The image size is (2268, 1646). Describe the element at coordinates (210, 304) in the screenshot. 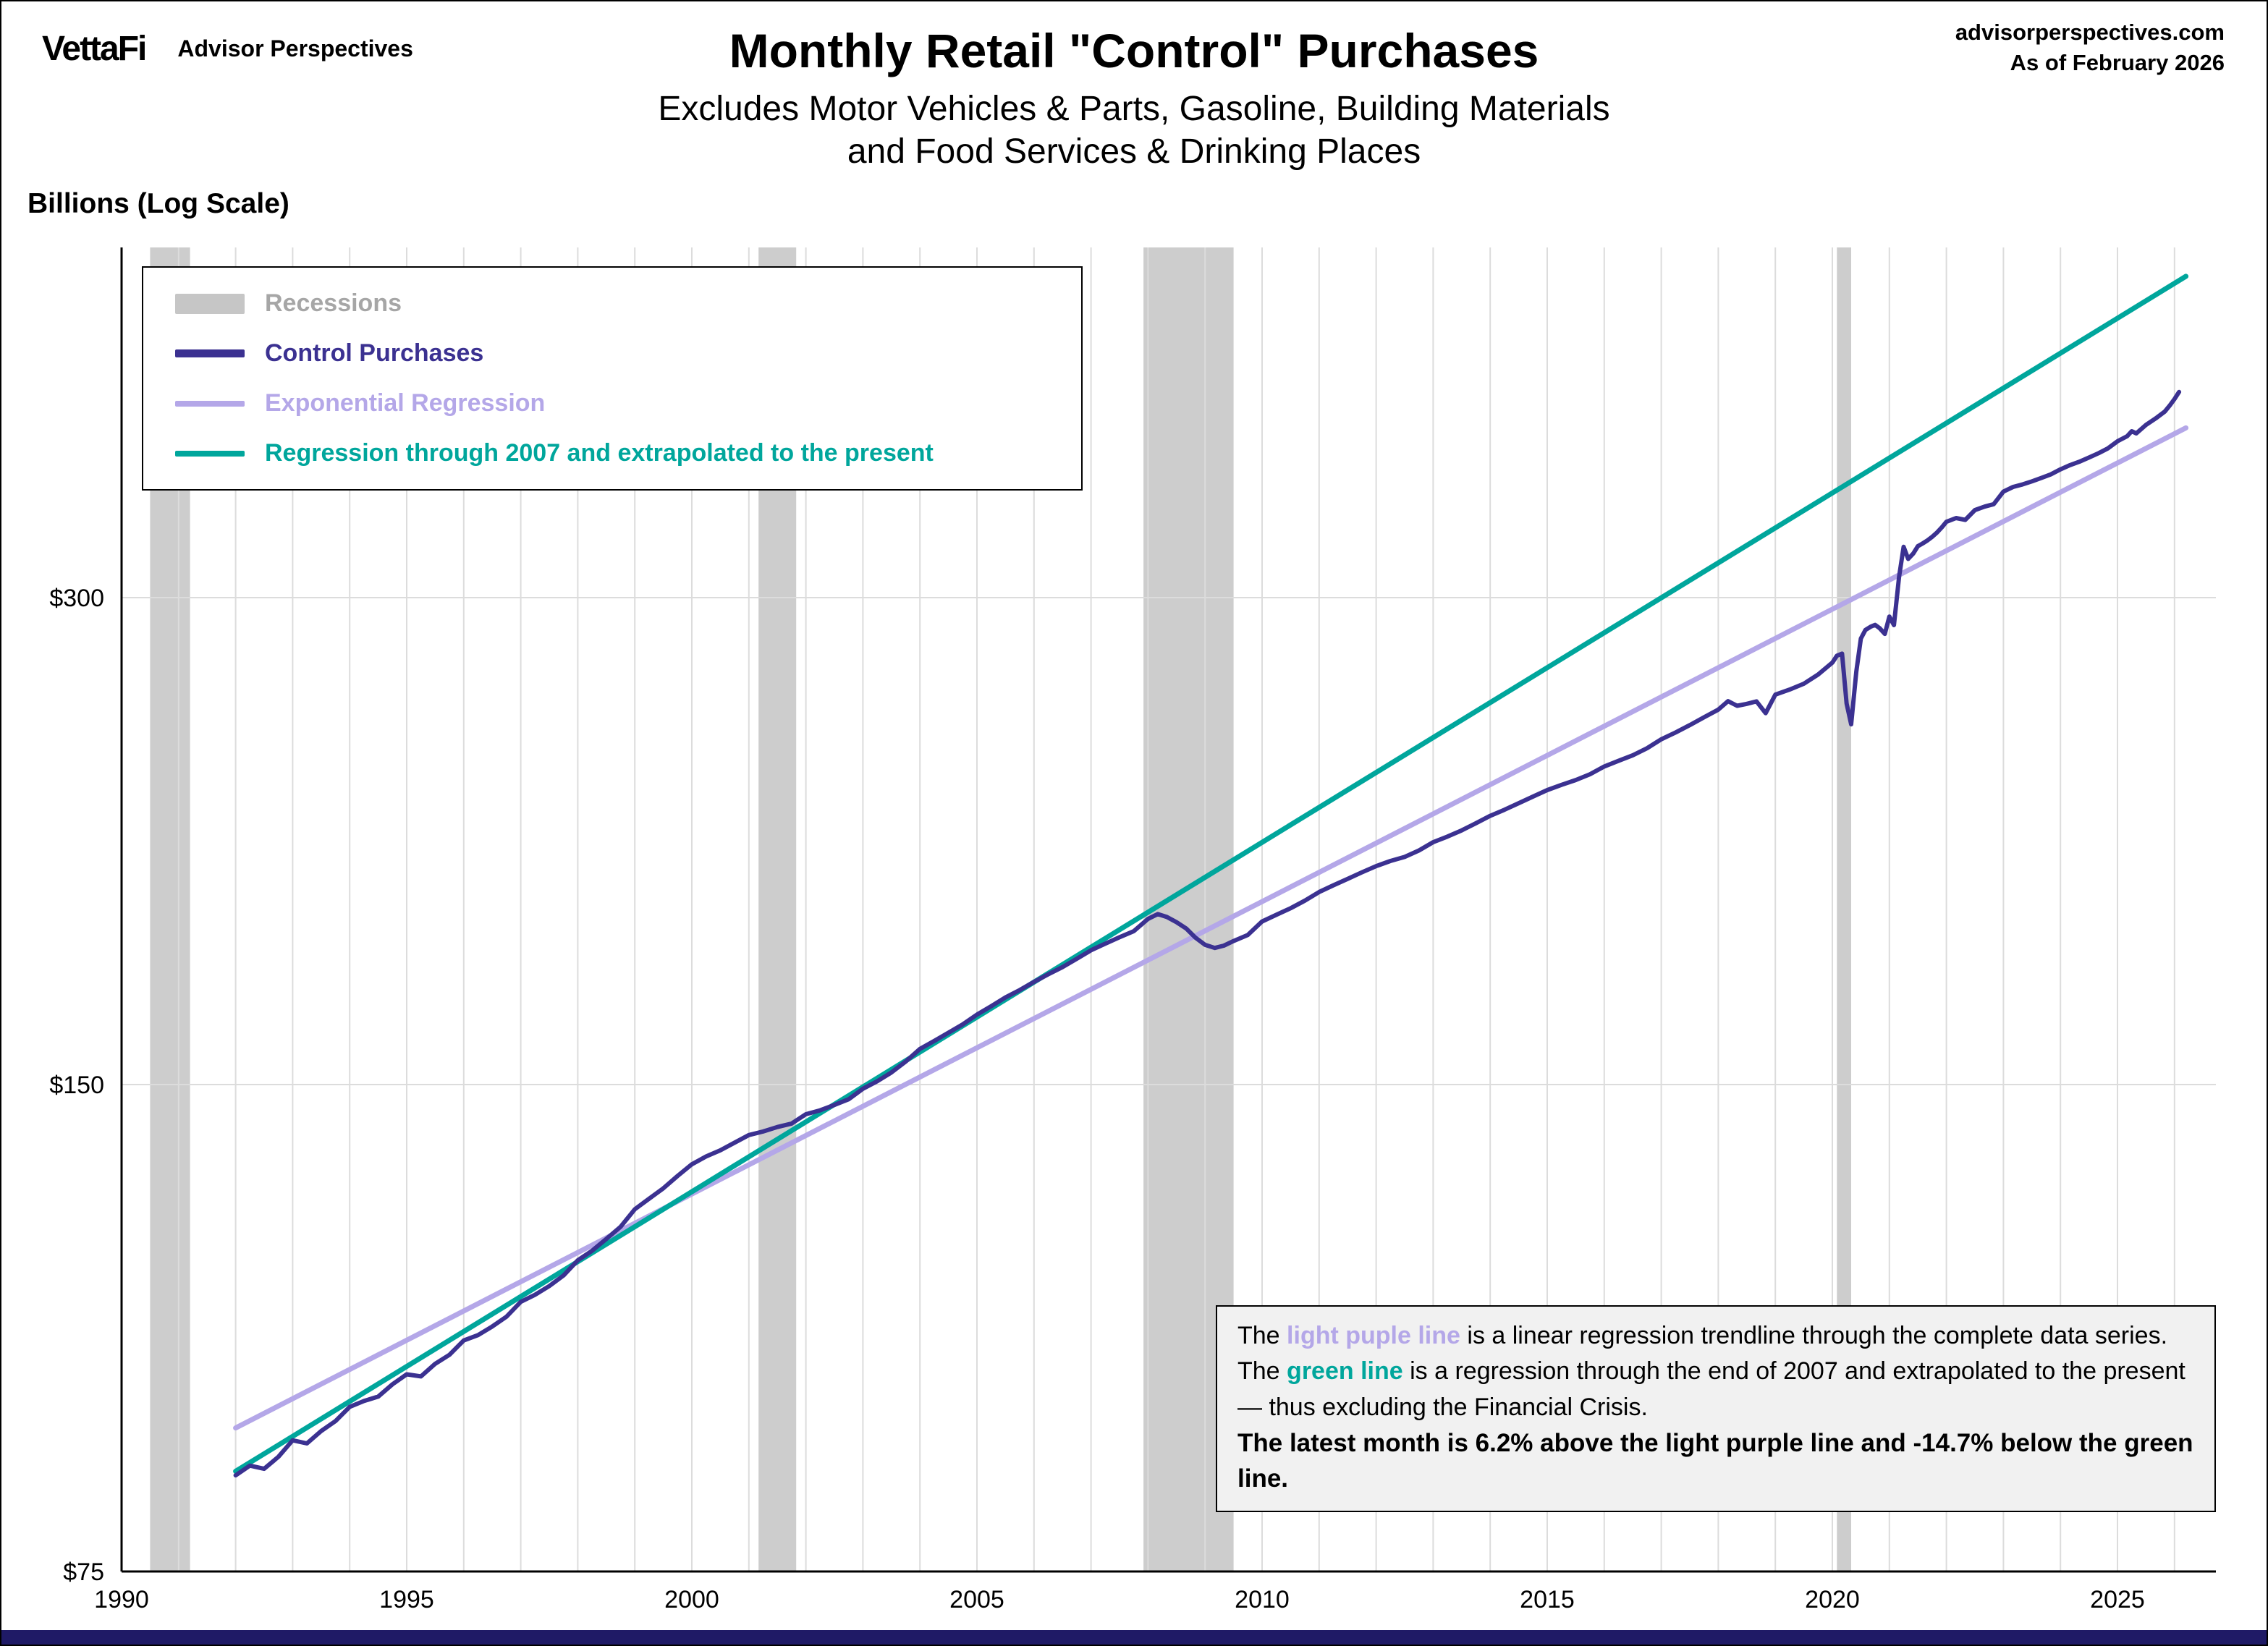

I see `recessions-swatch-icon` at that location.